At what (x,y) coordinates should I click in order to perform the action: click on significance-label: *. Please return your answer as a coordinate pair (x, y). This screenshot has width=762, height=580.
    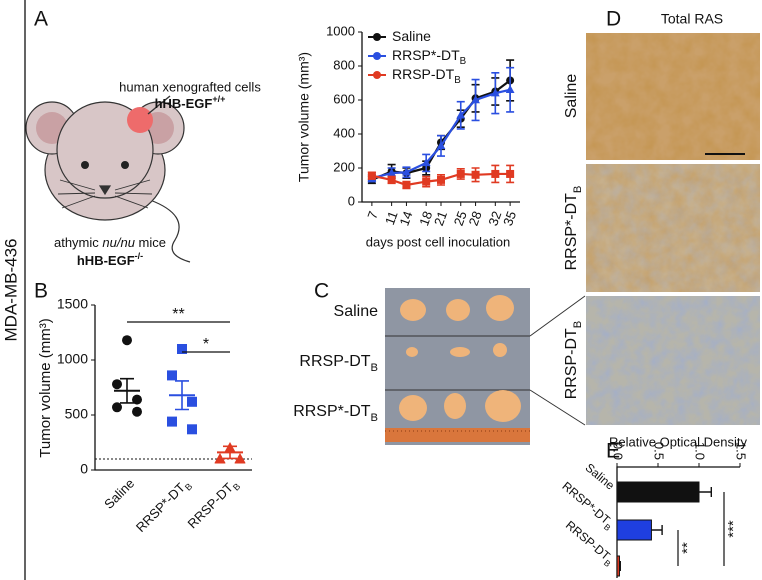
    Looking at the image, I should click on (206, 344).